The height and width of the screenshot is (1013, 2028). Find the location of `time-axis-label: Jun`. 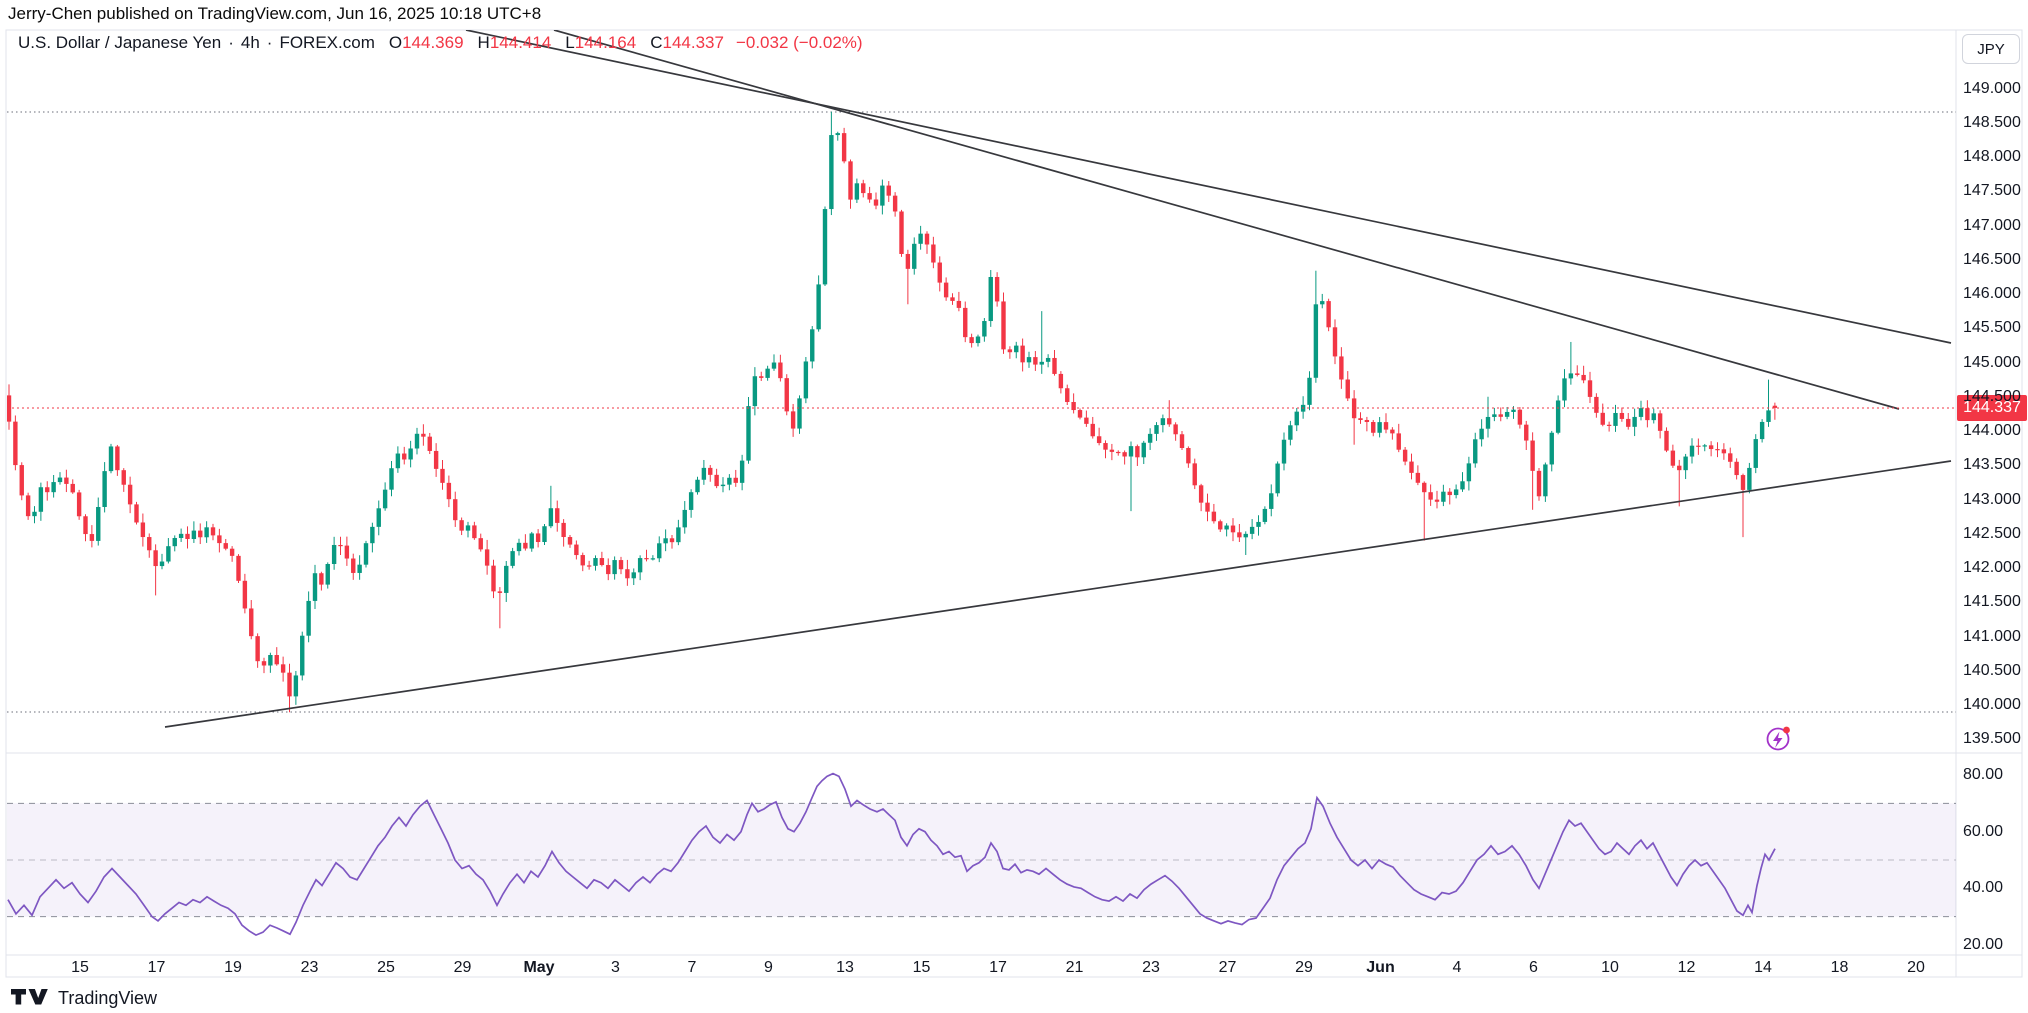

time-axis-label: Jun is located at coordinates (1380, 967).